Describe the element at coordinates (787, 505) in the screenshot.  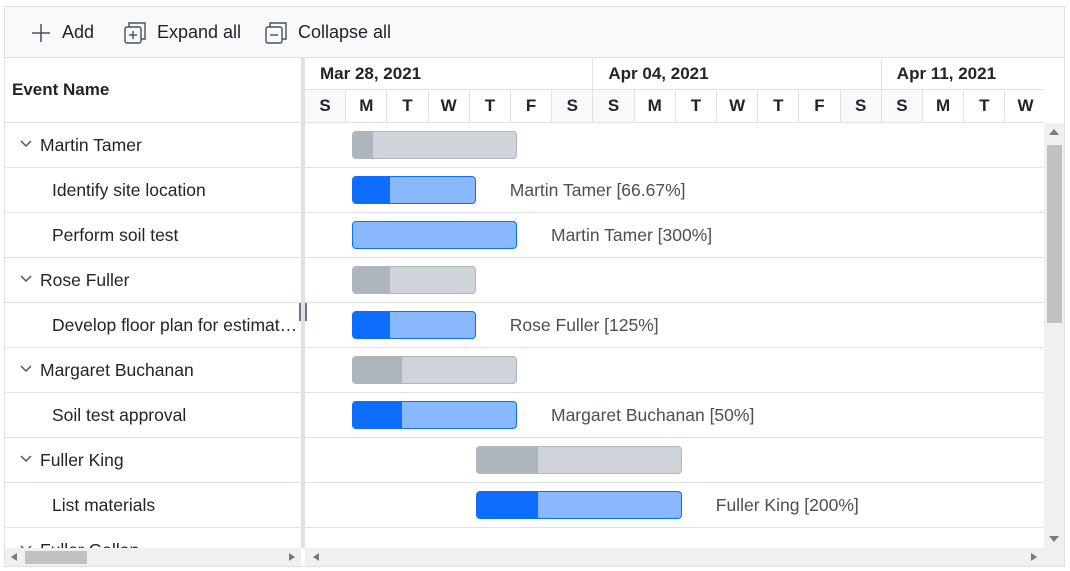
I see `task-bar-label: Fuller King [200%]` at that location.